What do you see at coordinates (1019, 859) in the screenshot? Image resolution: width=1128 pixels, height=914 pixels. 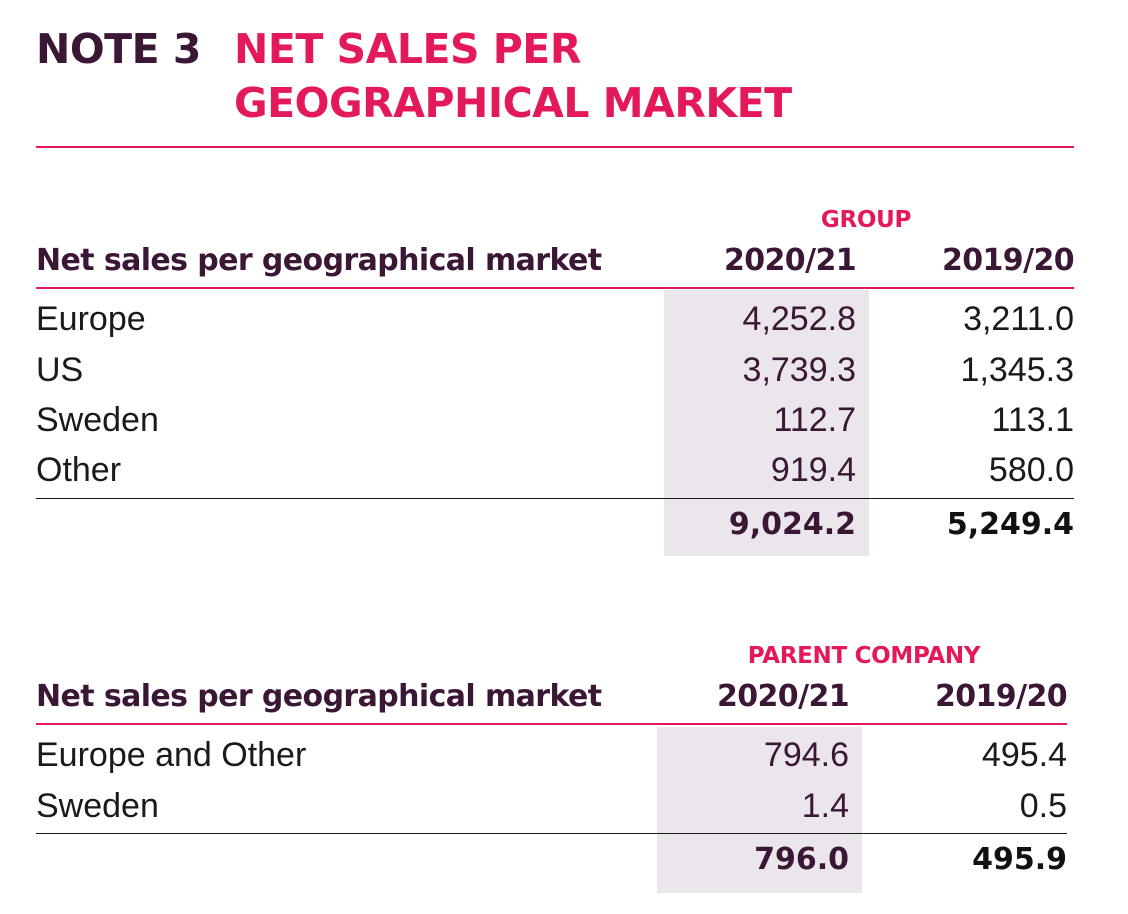 I see `parent-total-previous: 495.9` at bounding box center [1019, 859].